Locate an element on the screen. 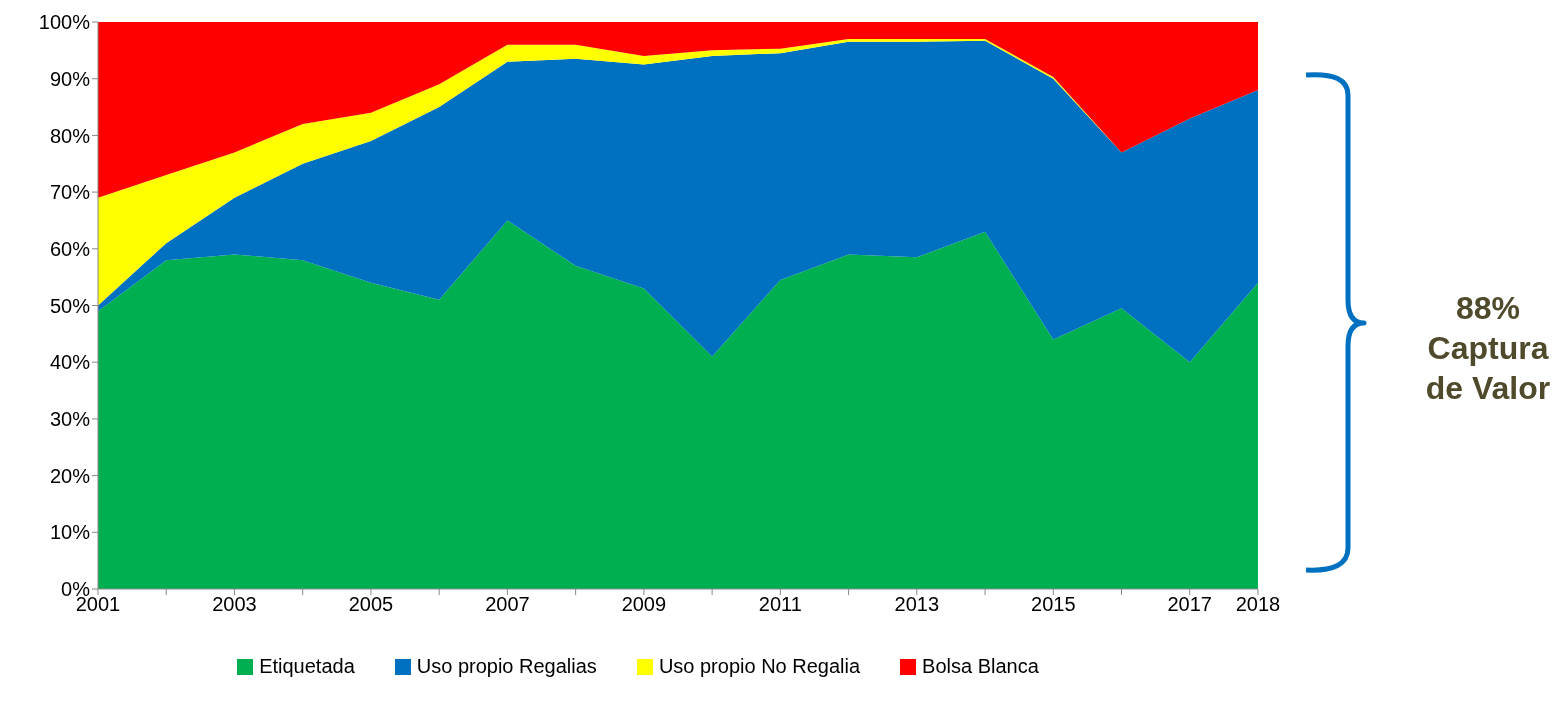 Image resolution: width=1554 pixels, height=706 pixels. legend-label: Bolsa Blanca is located at coordinates (980, 666).